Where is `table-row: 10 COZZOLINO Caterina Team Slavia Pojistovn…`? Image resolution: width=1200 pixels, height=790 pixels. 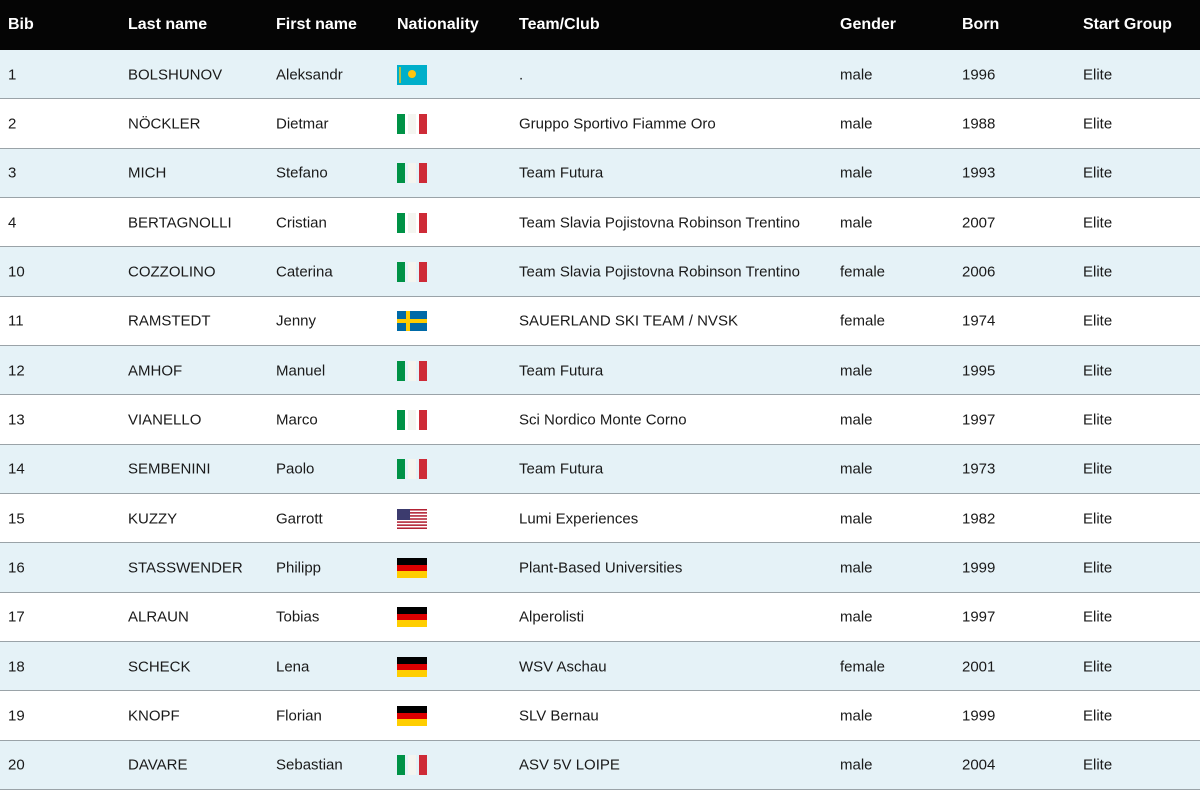 table-row: 10 COZZOLINO Caterina Team Slavia Pojistovn… is located at coordinates (600, 272).